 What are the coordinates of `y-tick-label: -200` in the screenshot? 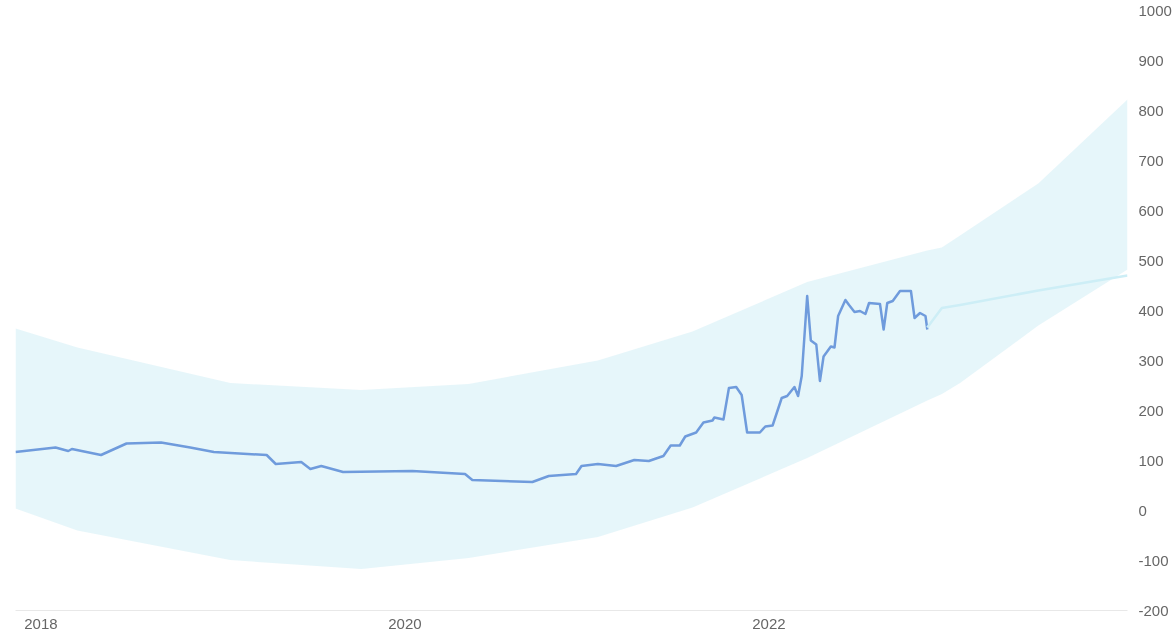 It's located at (1153, 610).